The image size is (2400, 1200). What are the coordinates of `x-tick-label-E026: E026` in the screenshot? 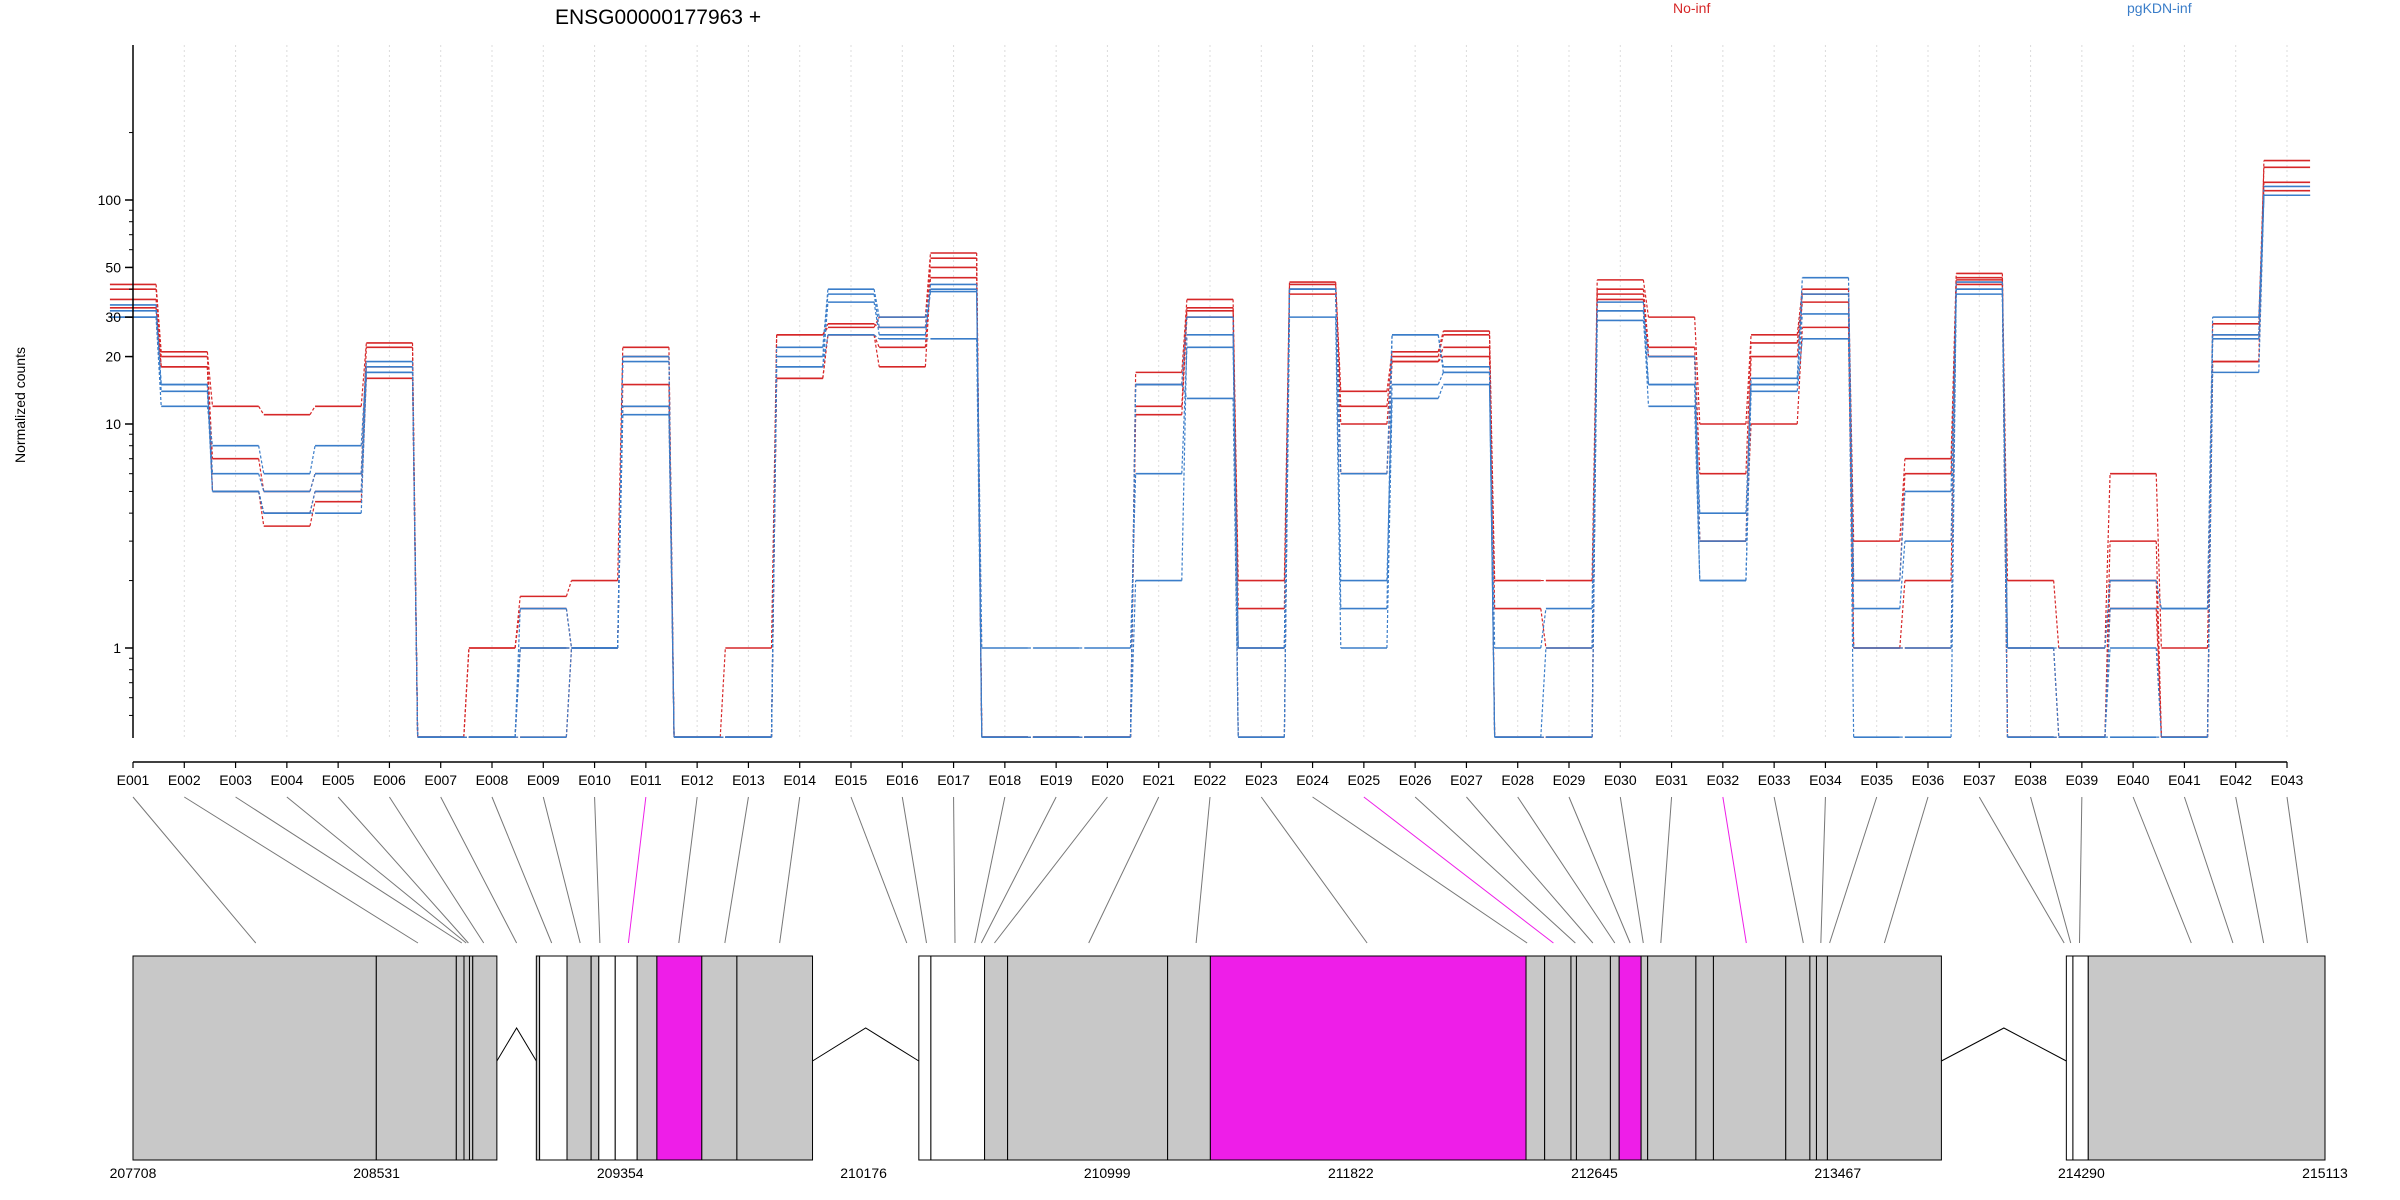 It's located at (1415, 780).